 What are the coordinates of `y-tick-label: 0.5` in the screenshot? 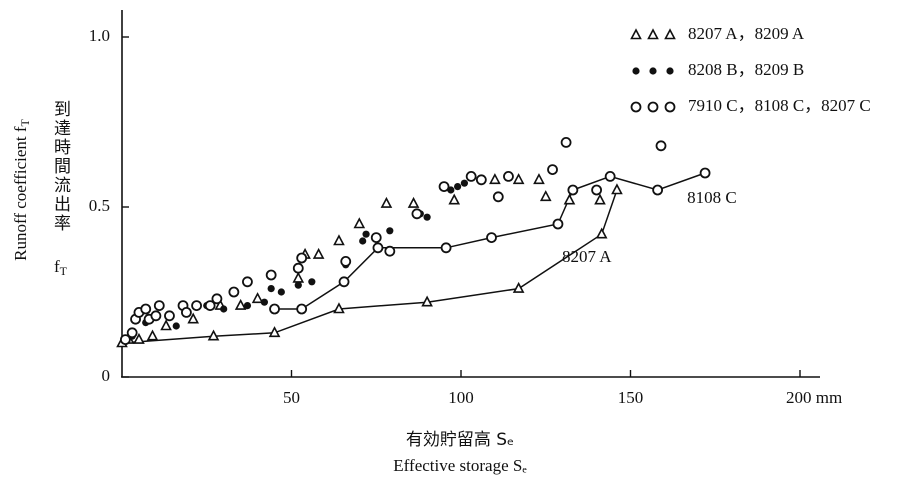 It's located at (99, 205).